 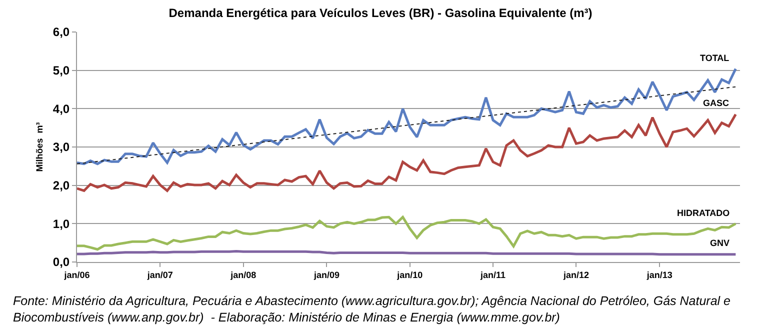 What do you see at coordinates (715, 58) in the screenshot?
I see `series-label: TOTAL` at bounding box center [715, 58].